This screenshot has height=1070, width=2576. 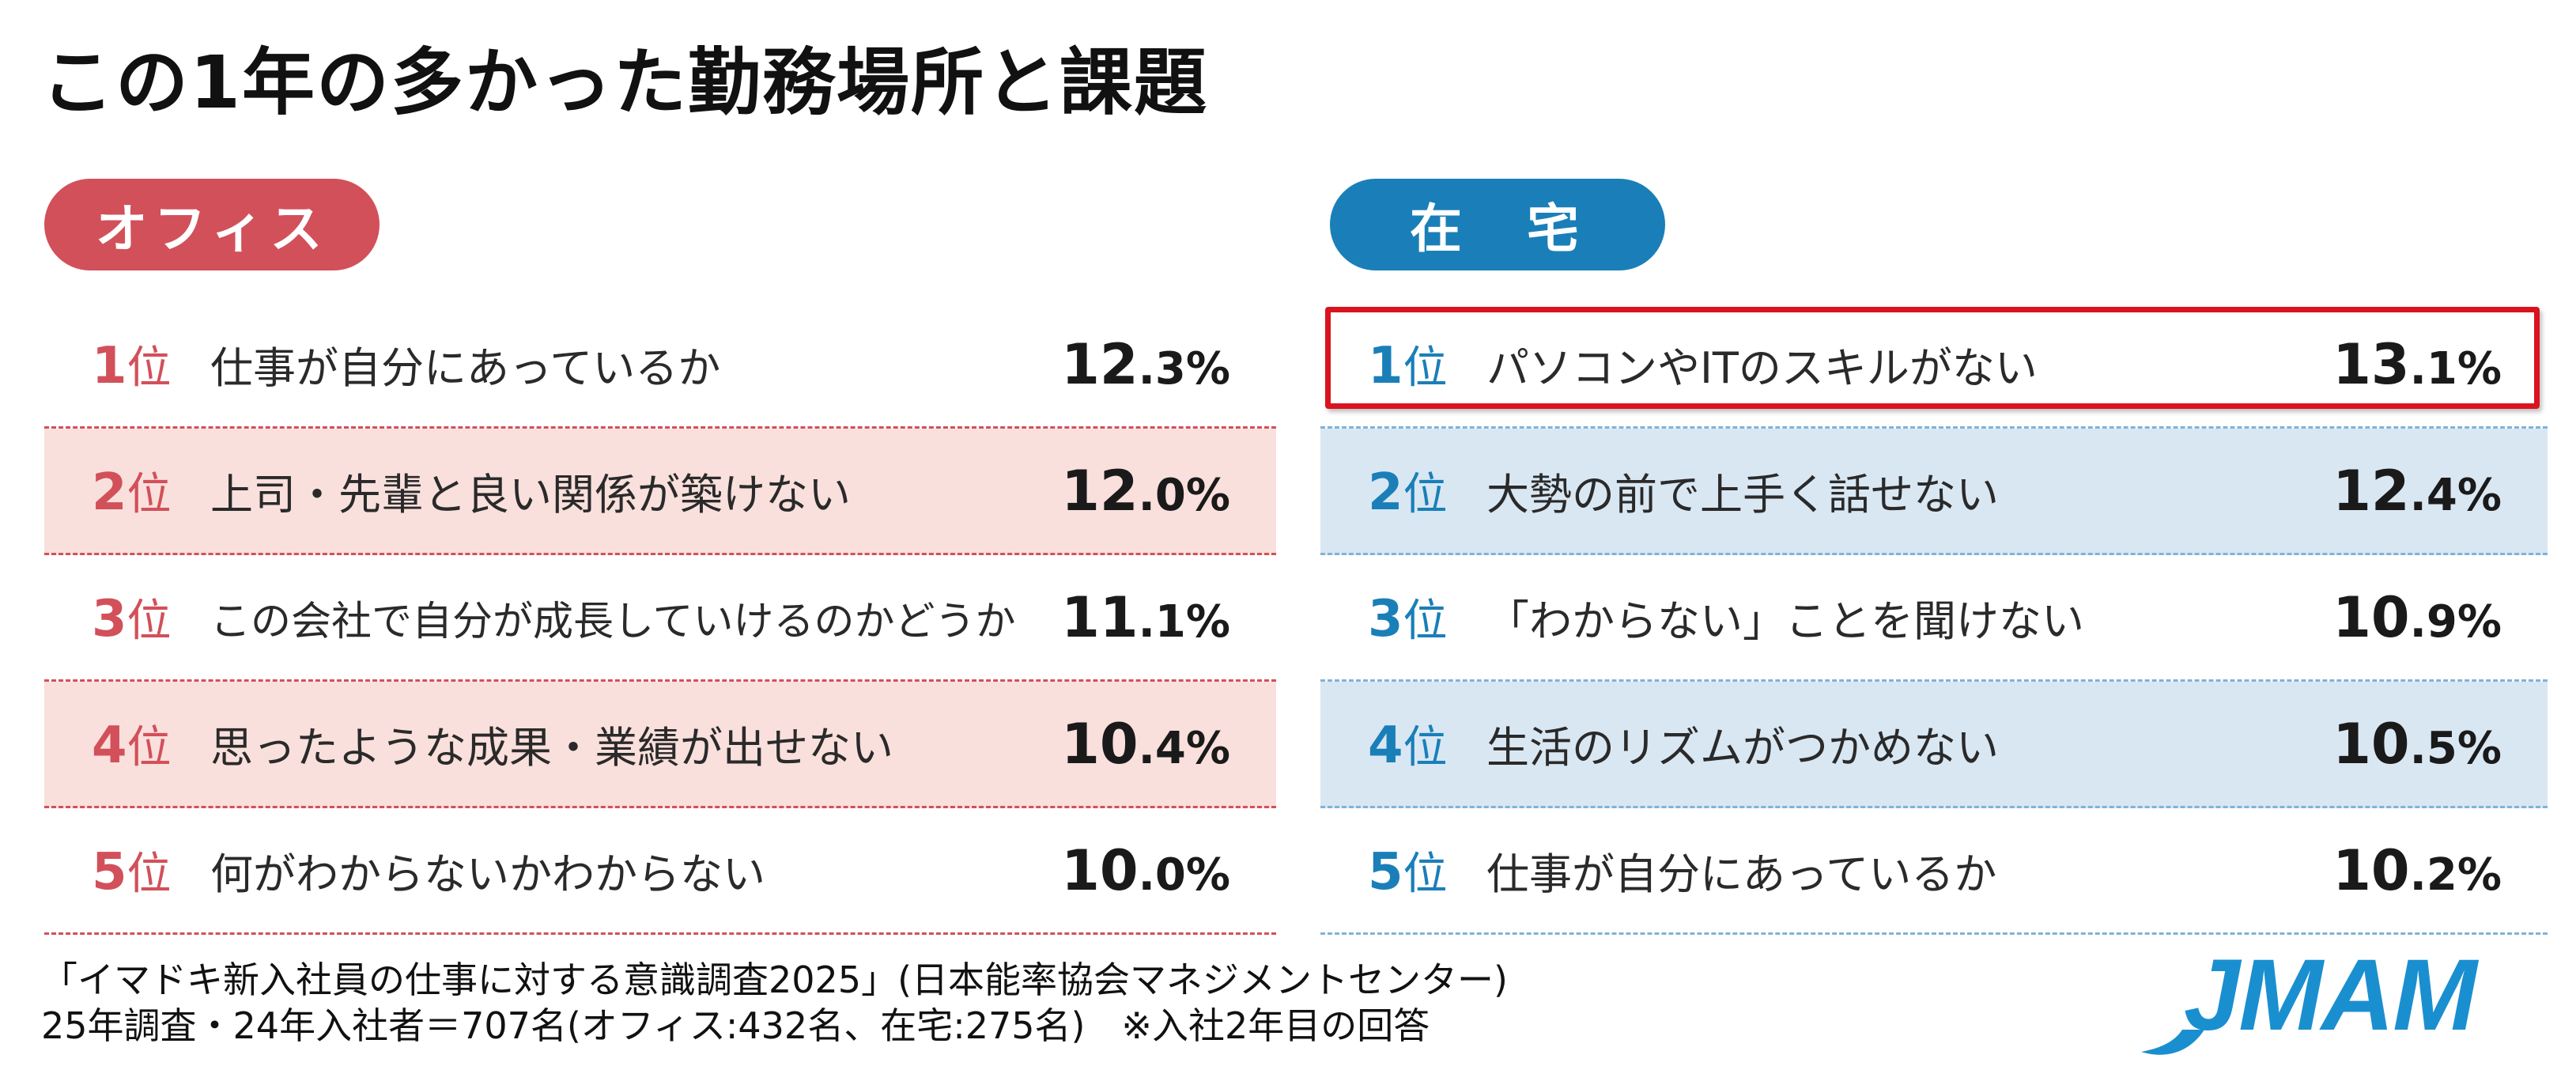 I want to click on home-rank-row-1: 1位 パソコンやITのスキルがない 13.1%, so click(x=1934, y=366).